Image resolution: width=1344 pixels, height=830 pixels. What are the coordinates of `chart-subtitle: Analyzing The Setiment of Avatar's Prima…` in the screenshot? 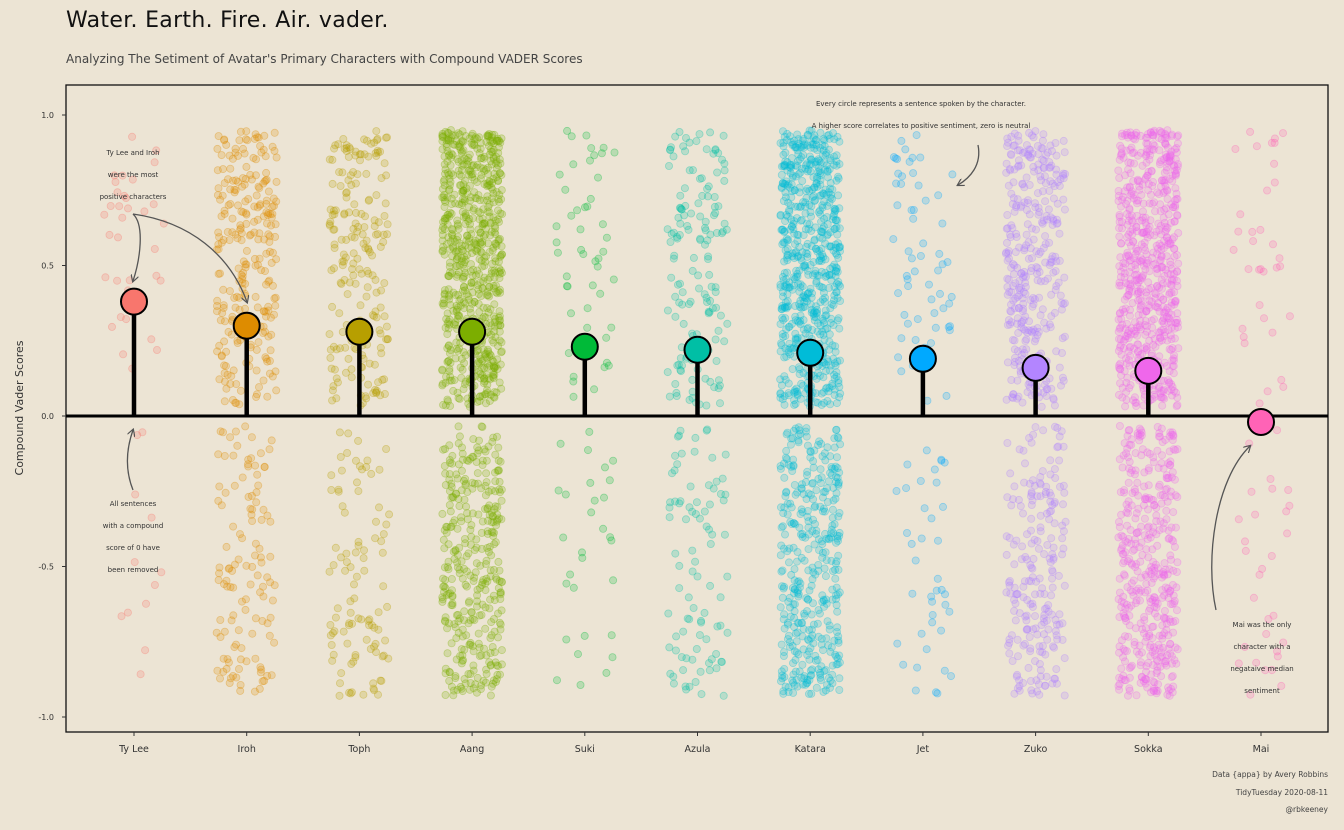 It's located at (324, 59).